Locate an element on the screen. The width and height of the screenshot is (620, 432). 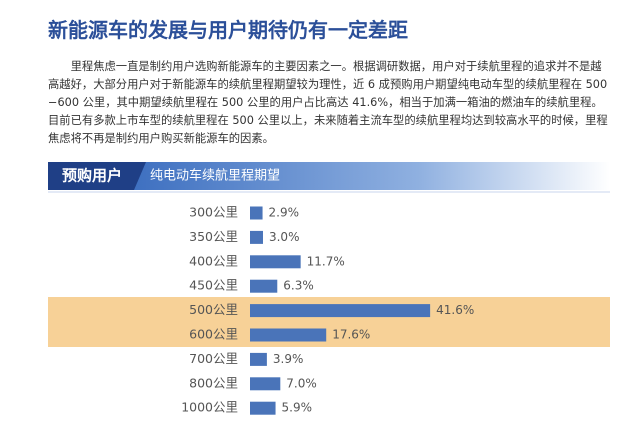
value-label: 3.0% is located at coordinates (284, 237).